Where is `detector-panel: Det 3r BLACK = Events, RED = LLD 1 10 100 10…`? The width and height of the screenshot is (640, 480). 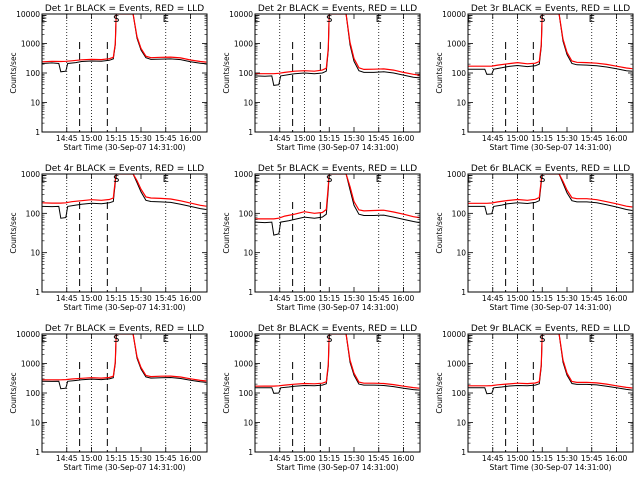
detector-panel: Det 3r BLACK = Events, RED = LLD 1 10 100 10… is located at coordinates (534, 78).